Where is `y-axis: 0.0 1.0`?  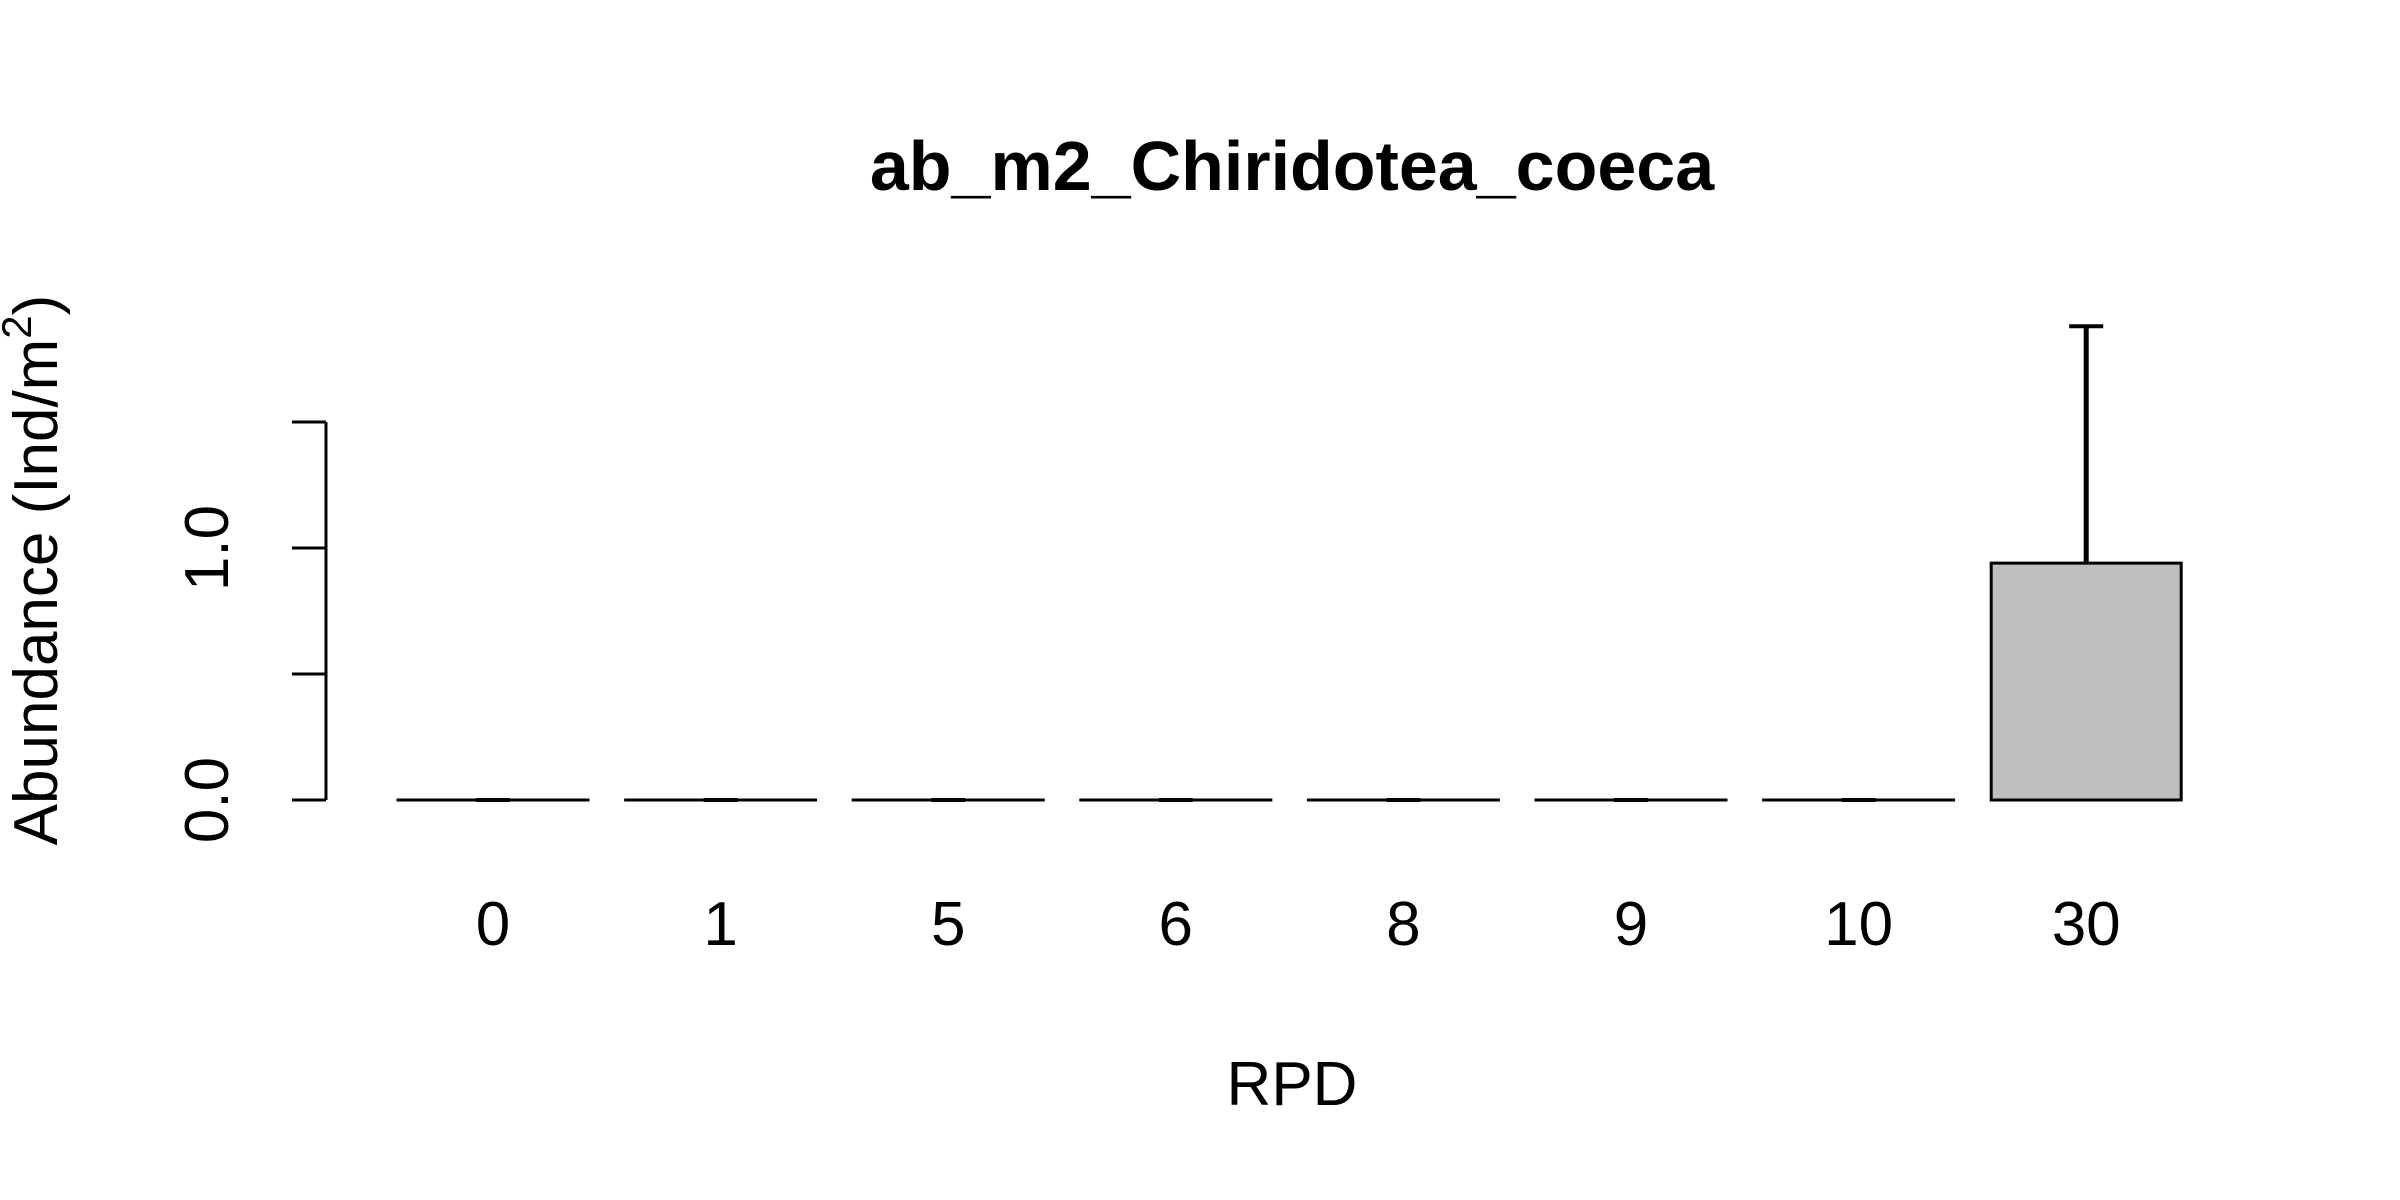
y-axis: 0.0 1.0 is located at coordinates (250, 631).